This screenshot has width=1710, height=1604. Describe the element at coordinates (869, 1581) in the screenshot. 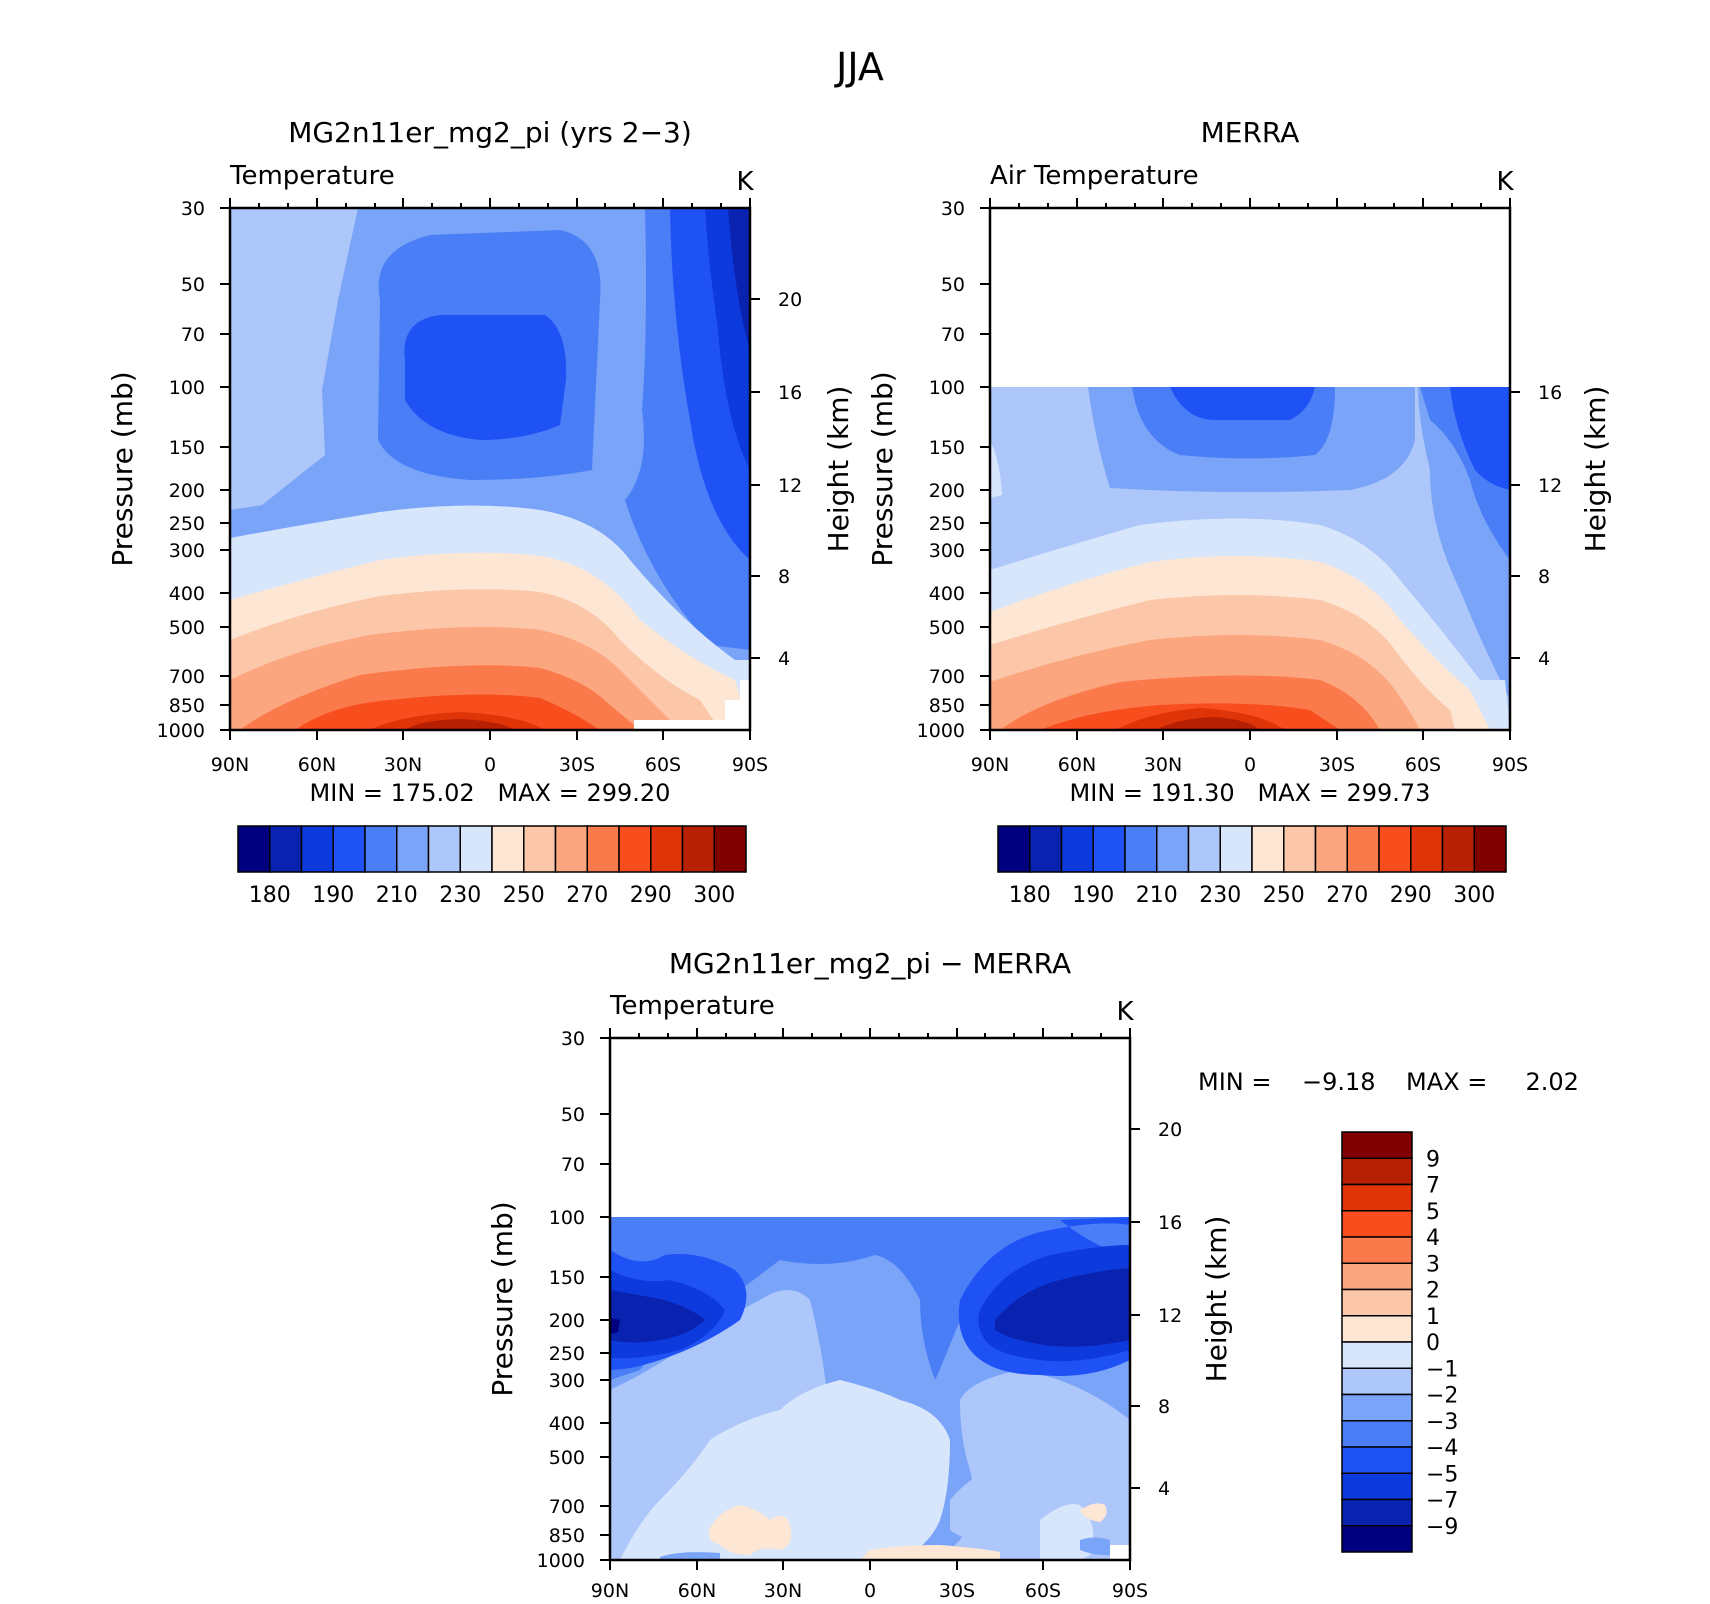

I see `panel-diff-x-axis: 90N 60N 30N 0 30S 60S 90S` at that location.